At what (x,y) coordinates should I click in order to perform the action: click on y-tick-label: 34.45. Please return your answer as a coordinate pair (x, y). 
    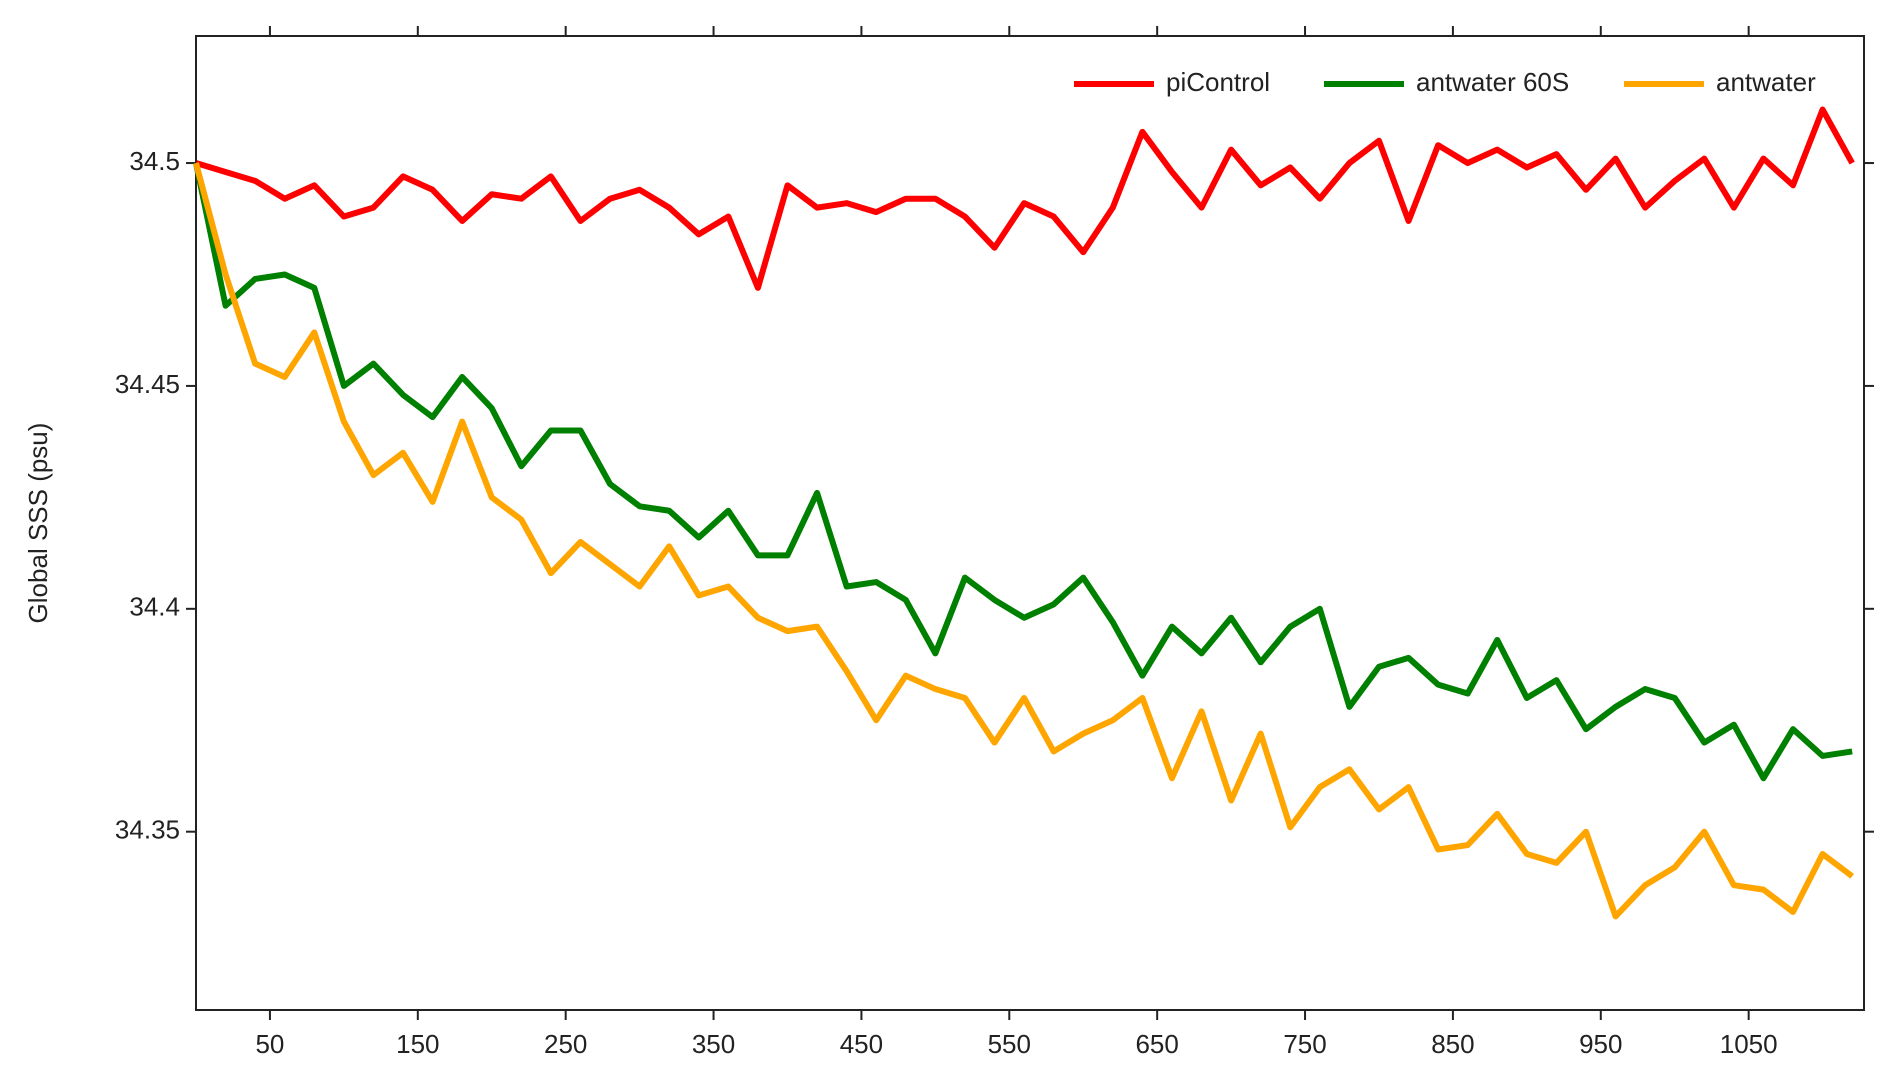
    Looking at the image, I should click on (147, 384).